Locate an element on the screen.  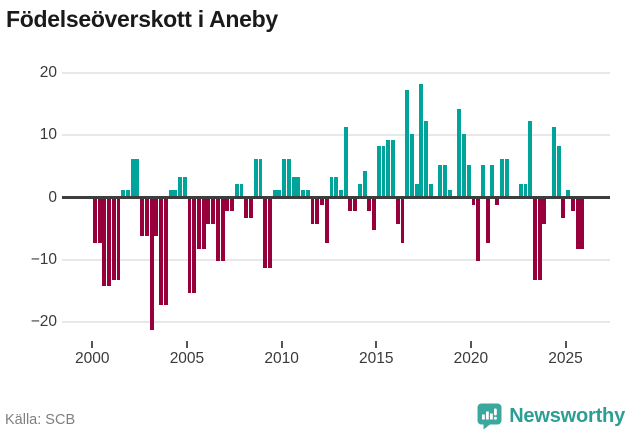
y-axis-tick-label: −20 is located at coordinates (43, 322).